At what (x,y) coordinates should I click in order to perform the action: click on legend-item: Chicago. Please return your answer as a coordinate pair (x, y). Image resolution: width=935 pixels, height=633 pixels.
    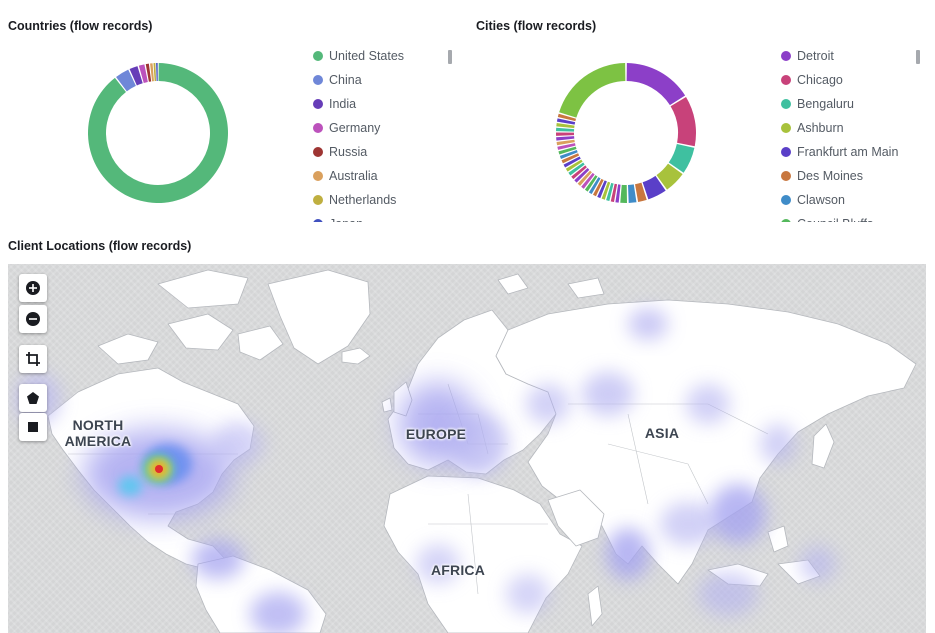
    Looking at the image, I should click on (846, 80).